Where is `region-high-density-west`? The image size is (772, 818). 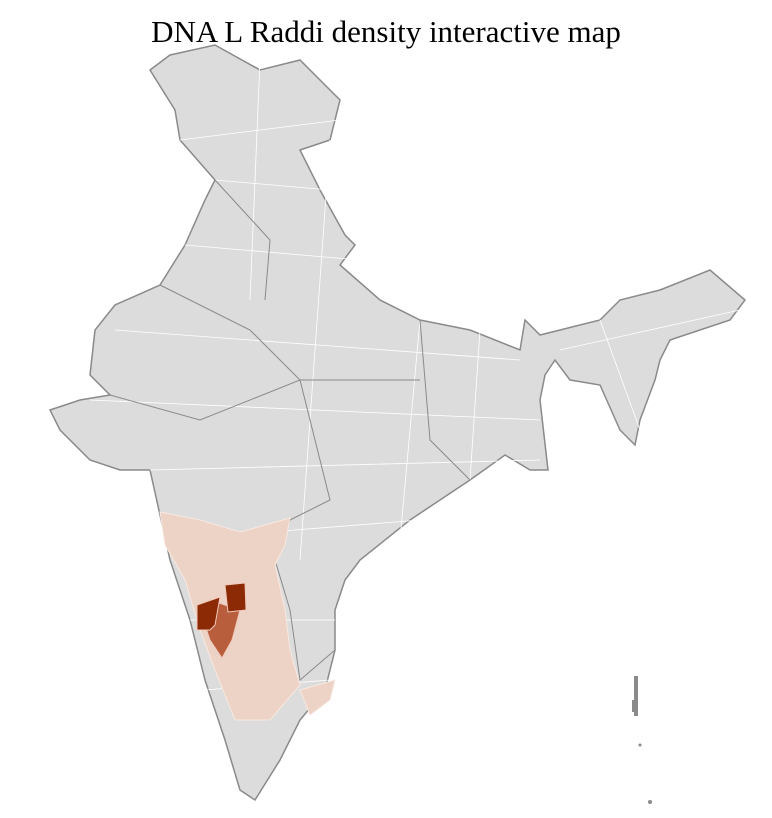 region-high-density-west is located at coordinates (208, 613).